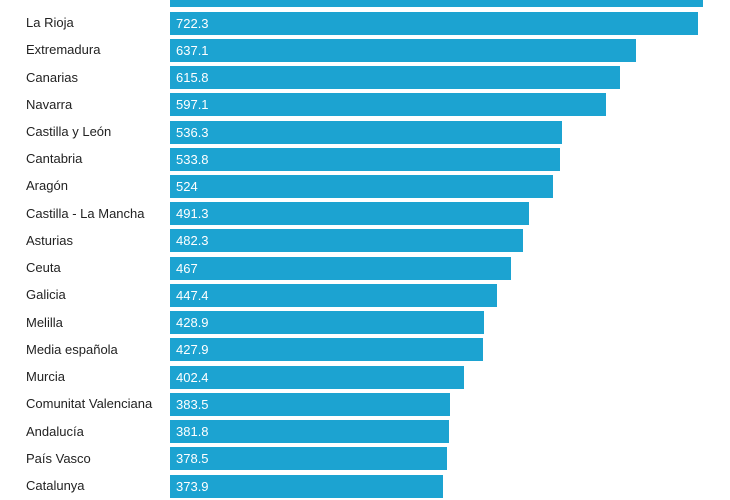 The image size is (730, 500). I want to click on category-label: Andalucía, so click(55, 431).